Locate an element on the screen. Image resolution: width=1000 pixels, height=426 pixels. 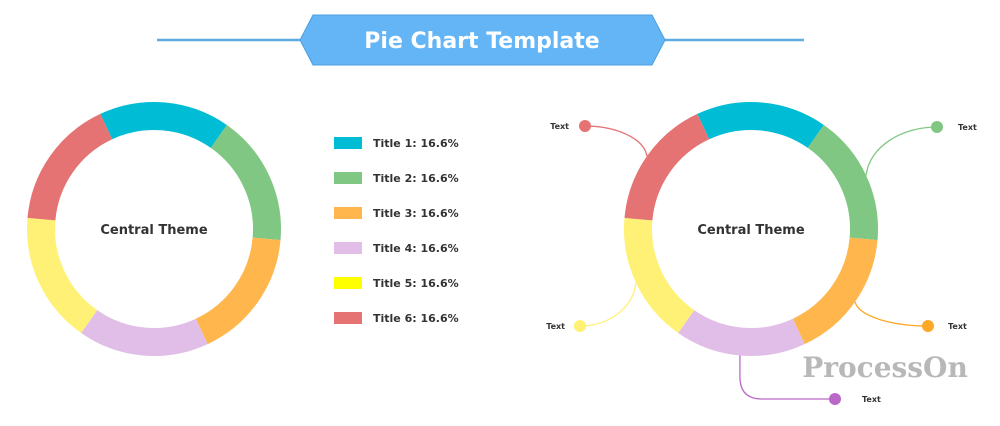
legend-item: Title 3: 16.6% is located at coordinates (396, 213).